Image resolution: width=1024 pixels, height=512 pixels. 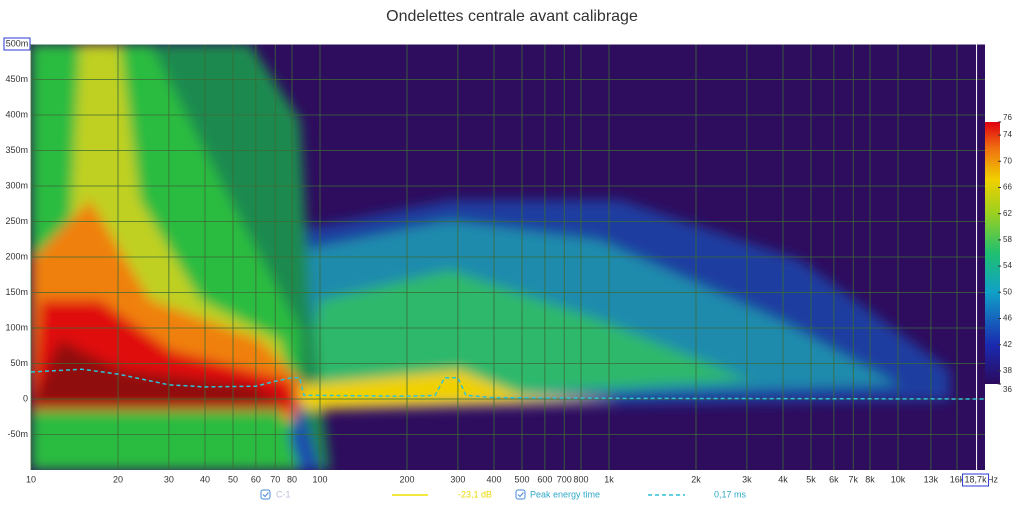 I want to click on legend-value: -23,1 dB, so click(x=475, y=494).